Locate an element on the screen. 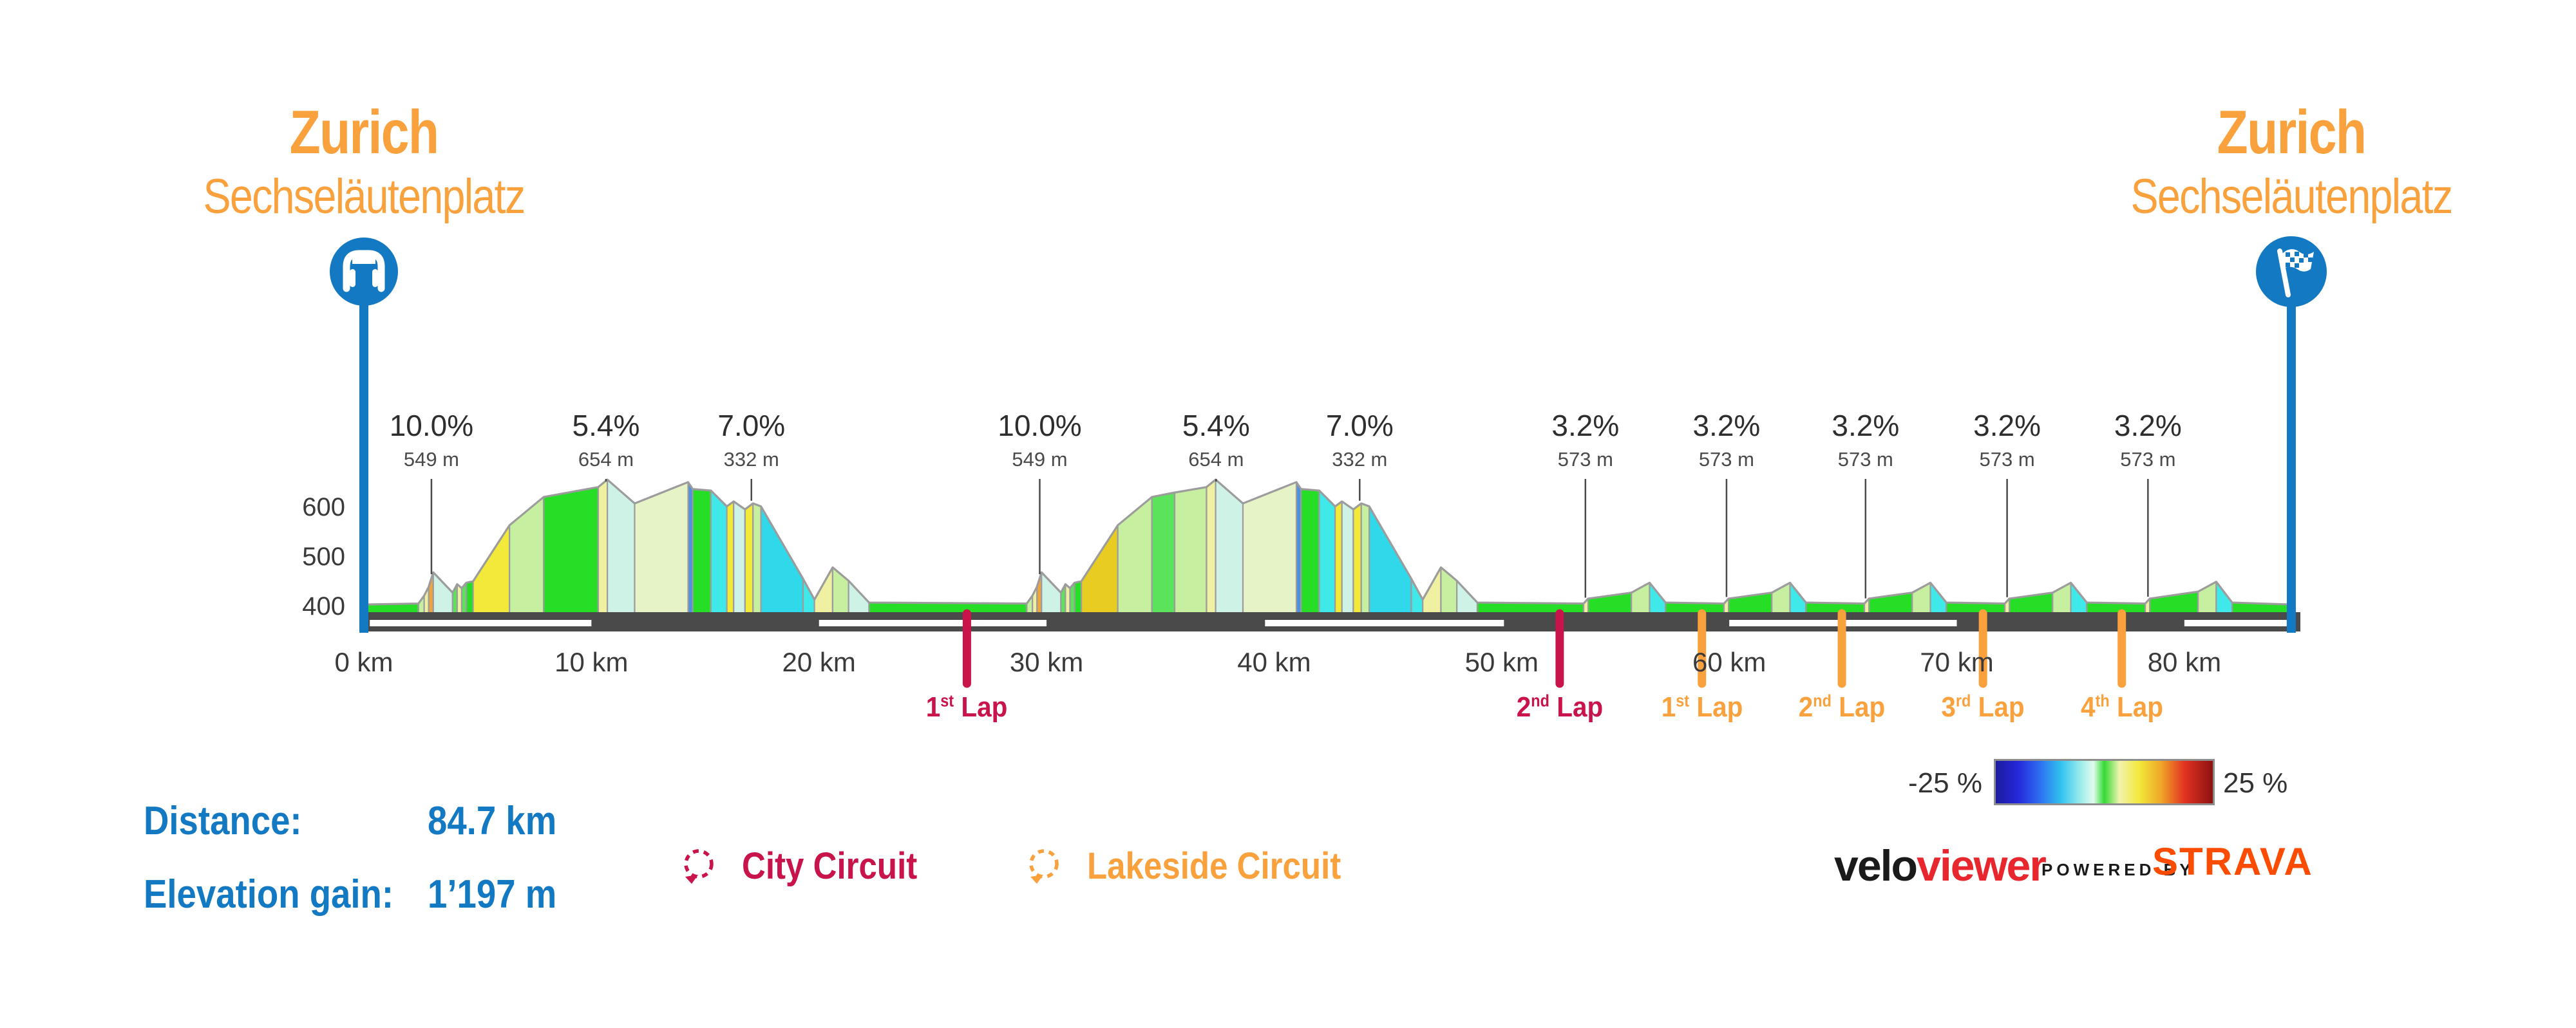 This screenshot has height=1028, width=2576. finish-icon is located at coordinates (2291, 271).